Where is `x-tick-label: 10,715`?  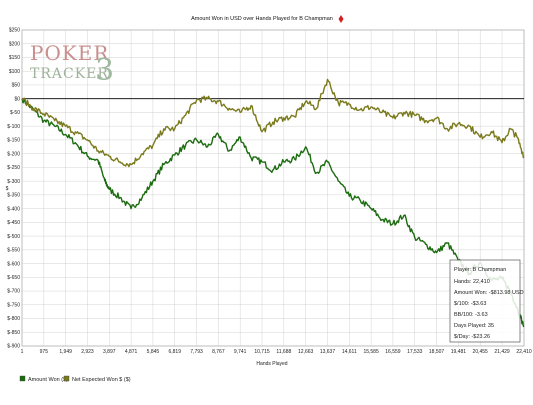
x-tick-label: 10,715 is located at coordinates (262, 352).